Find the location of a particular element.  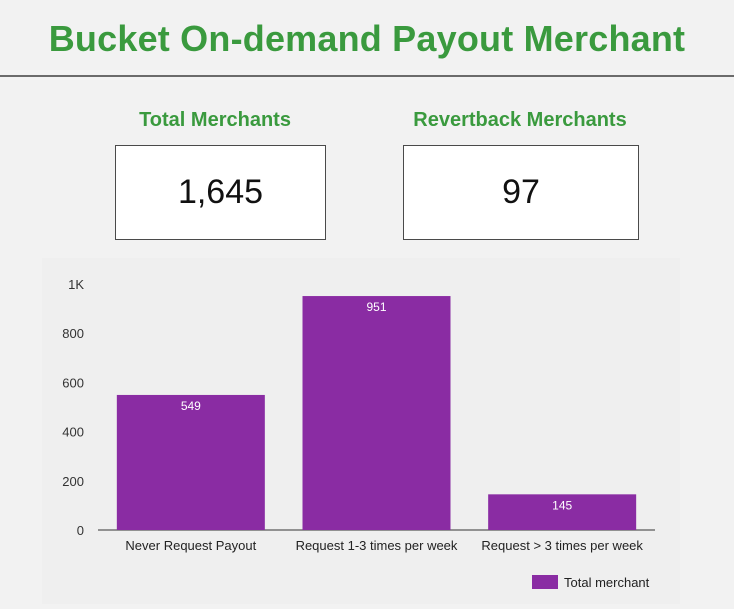

kpi-value-revertback-merchants: 97 is located at coordinates (521, 192).